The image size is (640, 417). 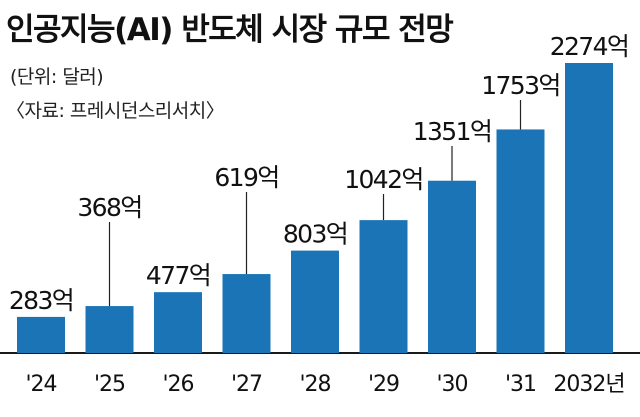 What do you see at coordinates (451, 384) in the screenshot?
I see `category-label-6: '30` at bounding box center [451, 384].